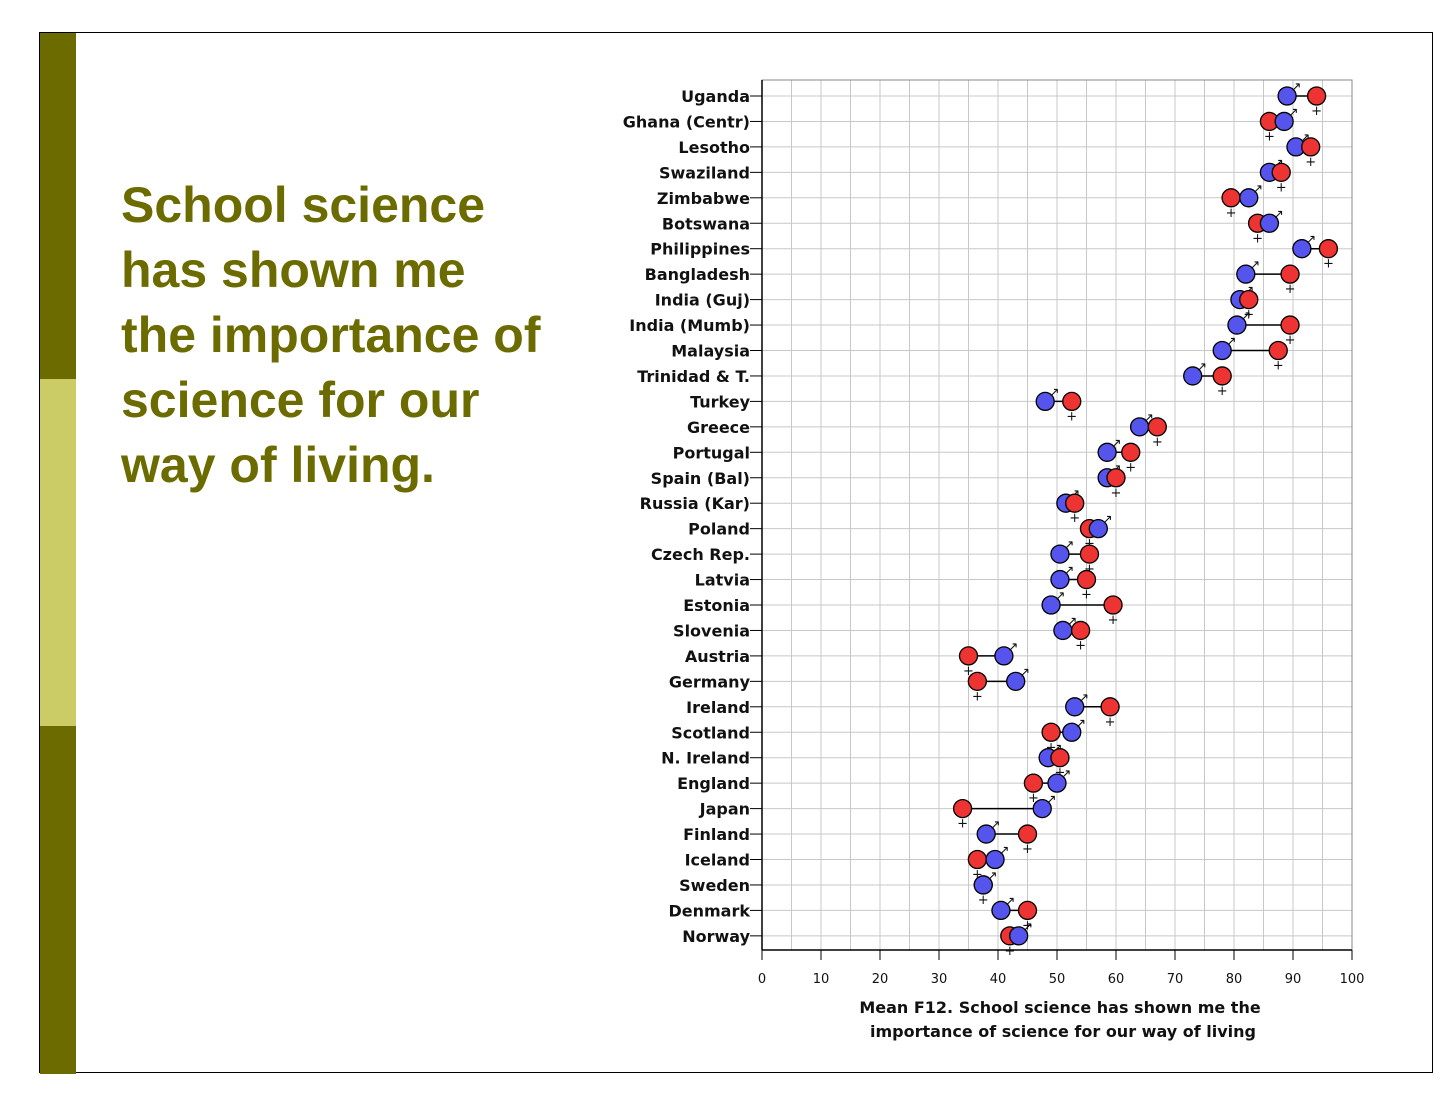  What do you see at coordinates (717, 656) in the screenshot?
I see `country-label: Austria` at bounding box center [717, 656].